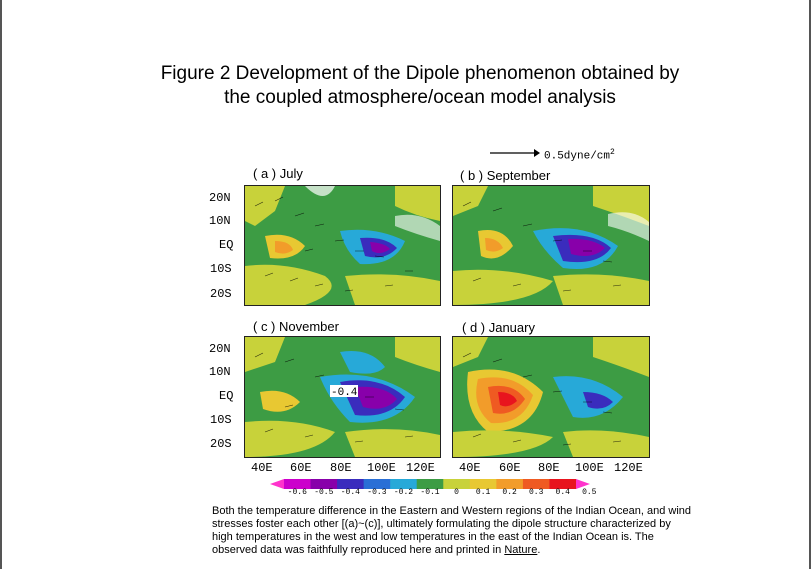 This screenshot has width=811, height=569. What do you see at coordinates (226, 396) in the screenshot?
I see `lat-label-eq-bottom: EQ` at bounding box center [226, 396].